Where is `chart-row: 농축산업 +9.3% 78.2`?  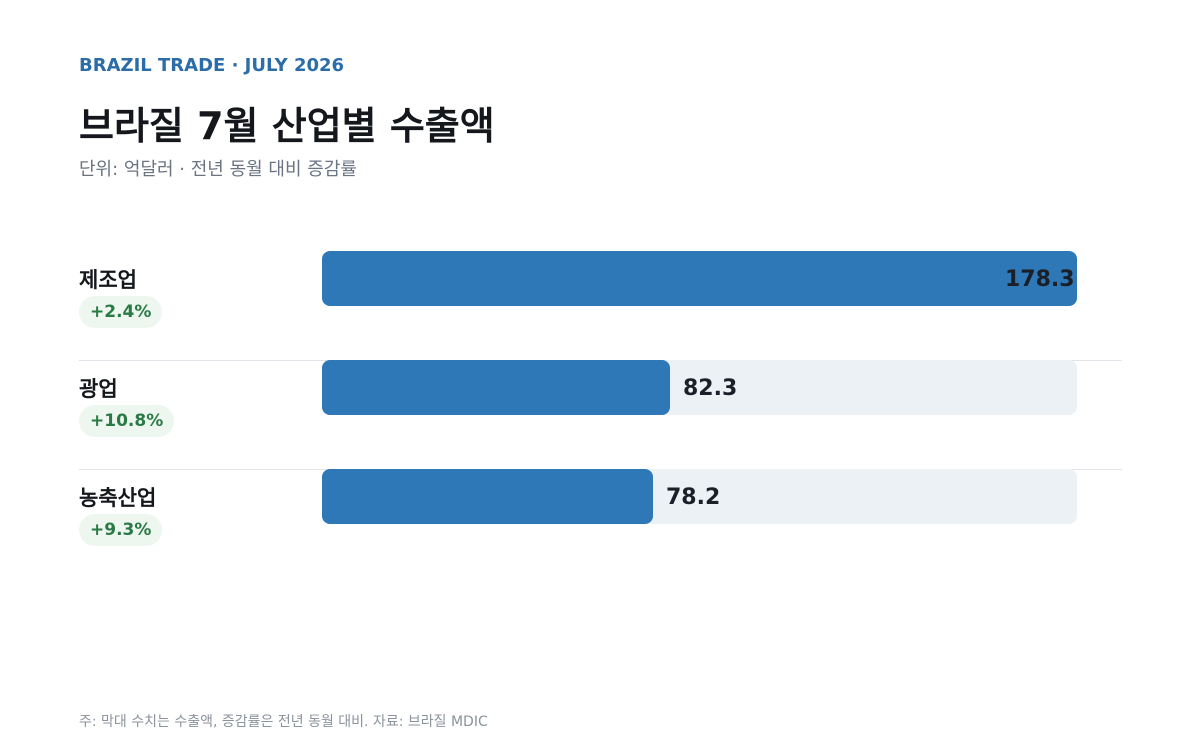
chart-row: 농축산업 +9.3% 78.2 is located at coordinates (600, 523).